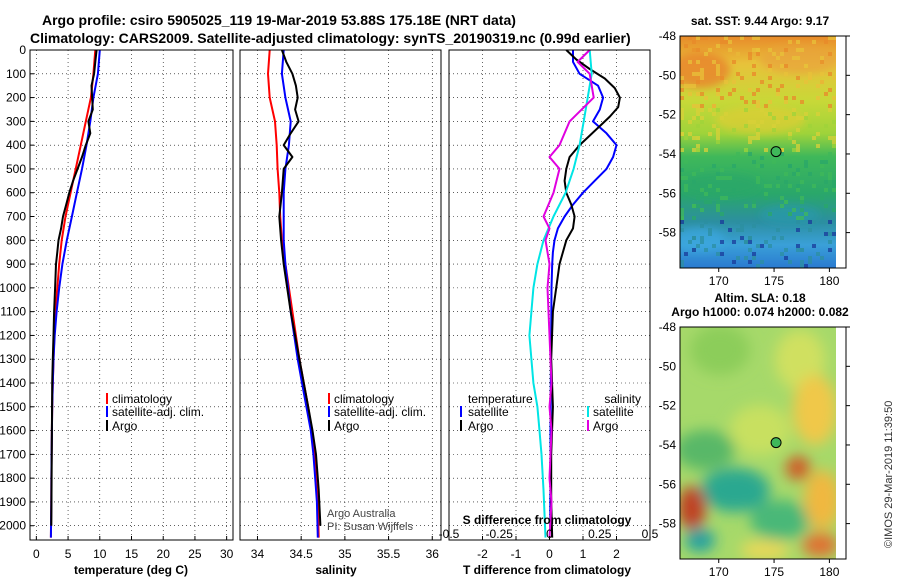 The image size is (900, 580). Describe the element at coordinates (132, 554) in the screenshot. I see `x-tick-label: 15` at that location.